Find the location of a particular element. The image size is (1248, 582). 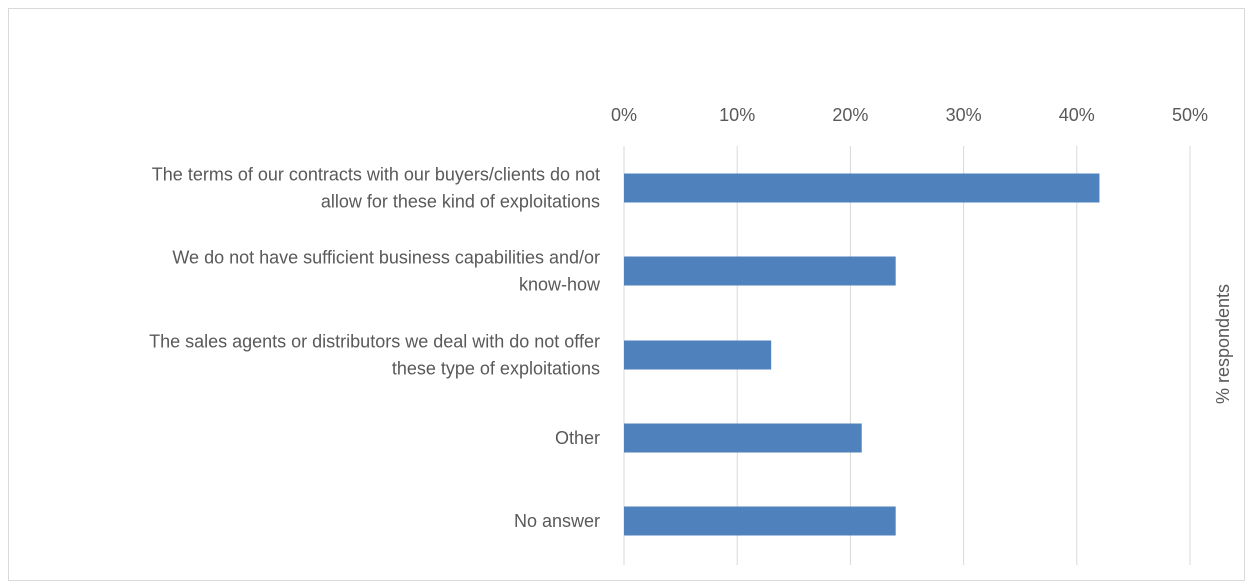

x-tick-label: 40% is located at coordinates (1077, 115).